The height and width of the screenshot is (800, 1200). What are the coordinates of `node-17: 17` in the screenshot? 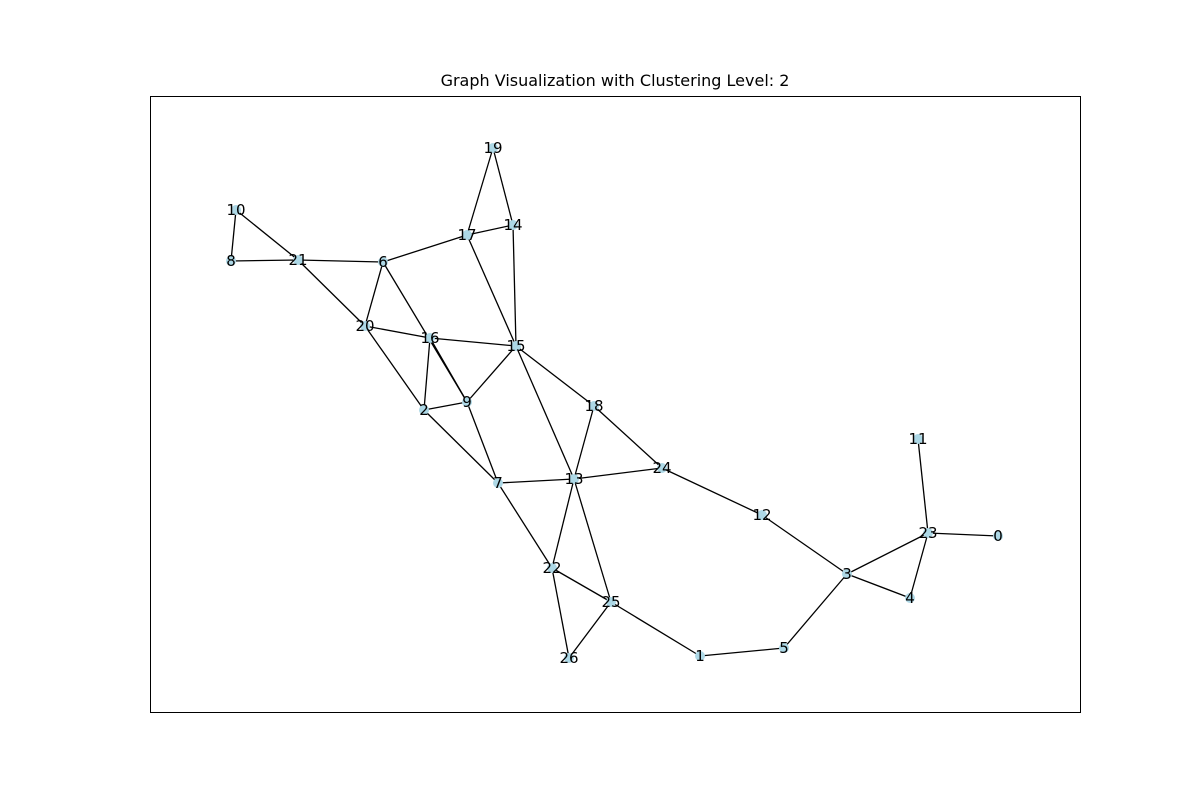 It's located at (466, 235).